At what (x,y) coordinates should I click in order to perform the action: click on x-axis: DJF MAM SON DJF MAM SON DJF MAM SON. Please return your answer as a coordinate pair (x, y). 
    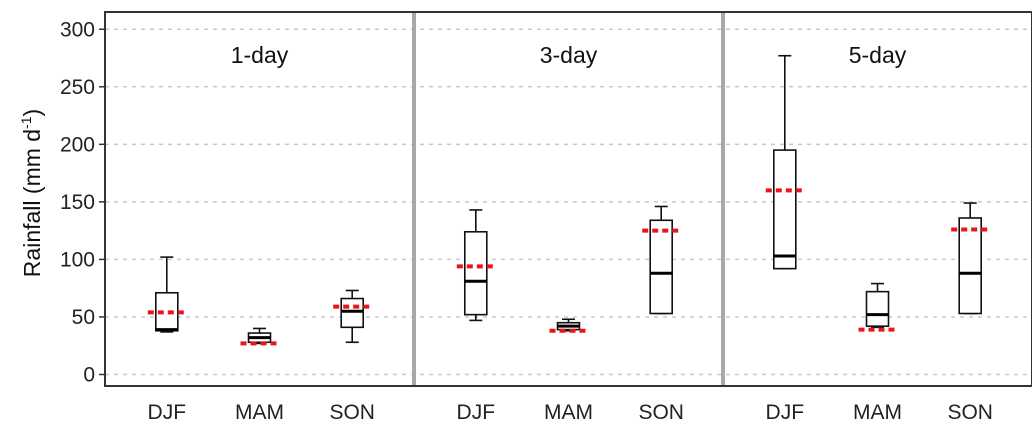
    Looking at the image, I should click on (570, 412).